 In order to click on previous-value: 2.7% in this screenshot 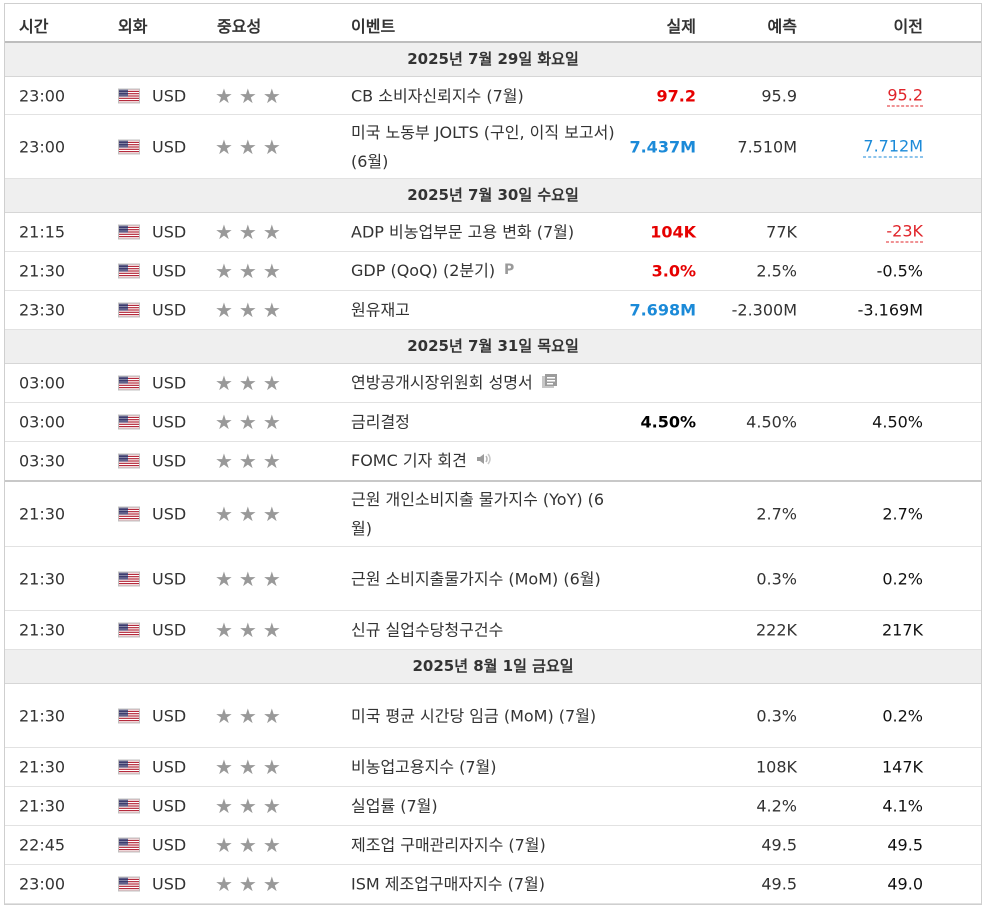, I will do `click(902, 514)`.